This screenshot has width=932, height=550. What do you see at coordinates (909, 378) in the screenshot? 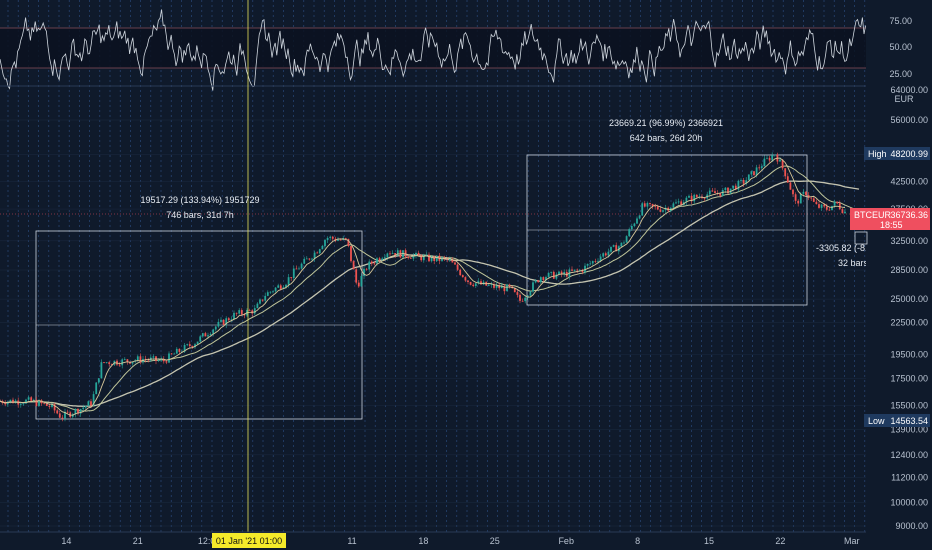
I see `price-tick-label: 17500.00` at bounding box center [909, 378].